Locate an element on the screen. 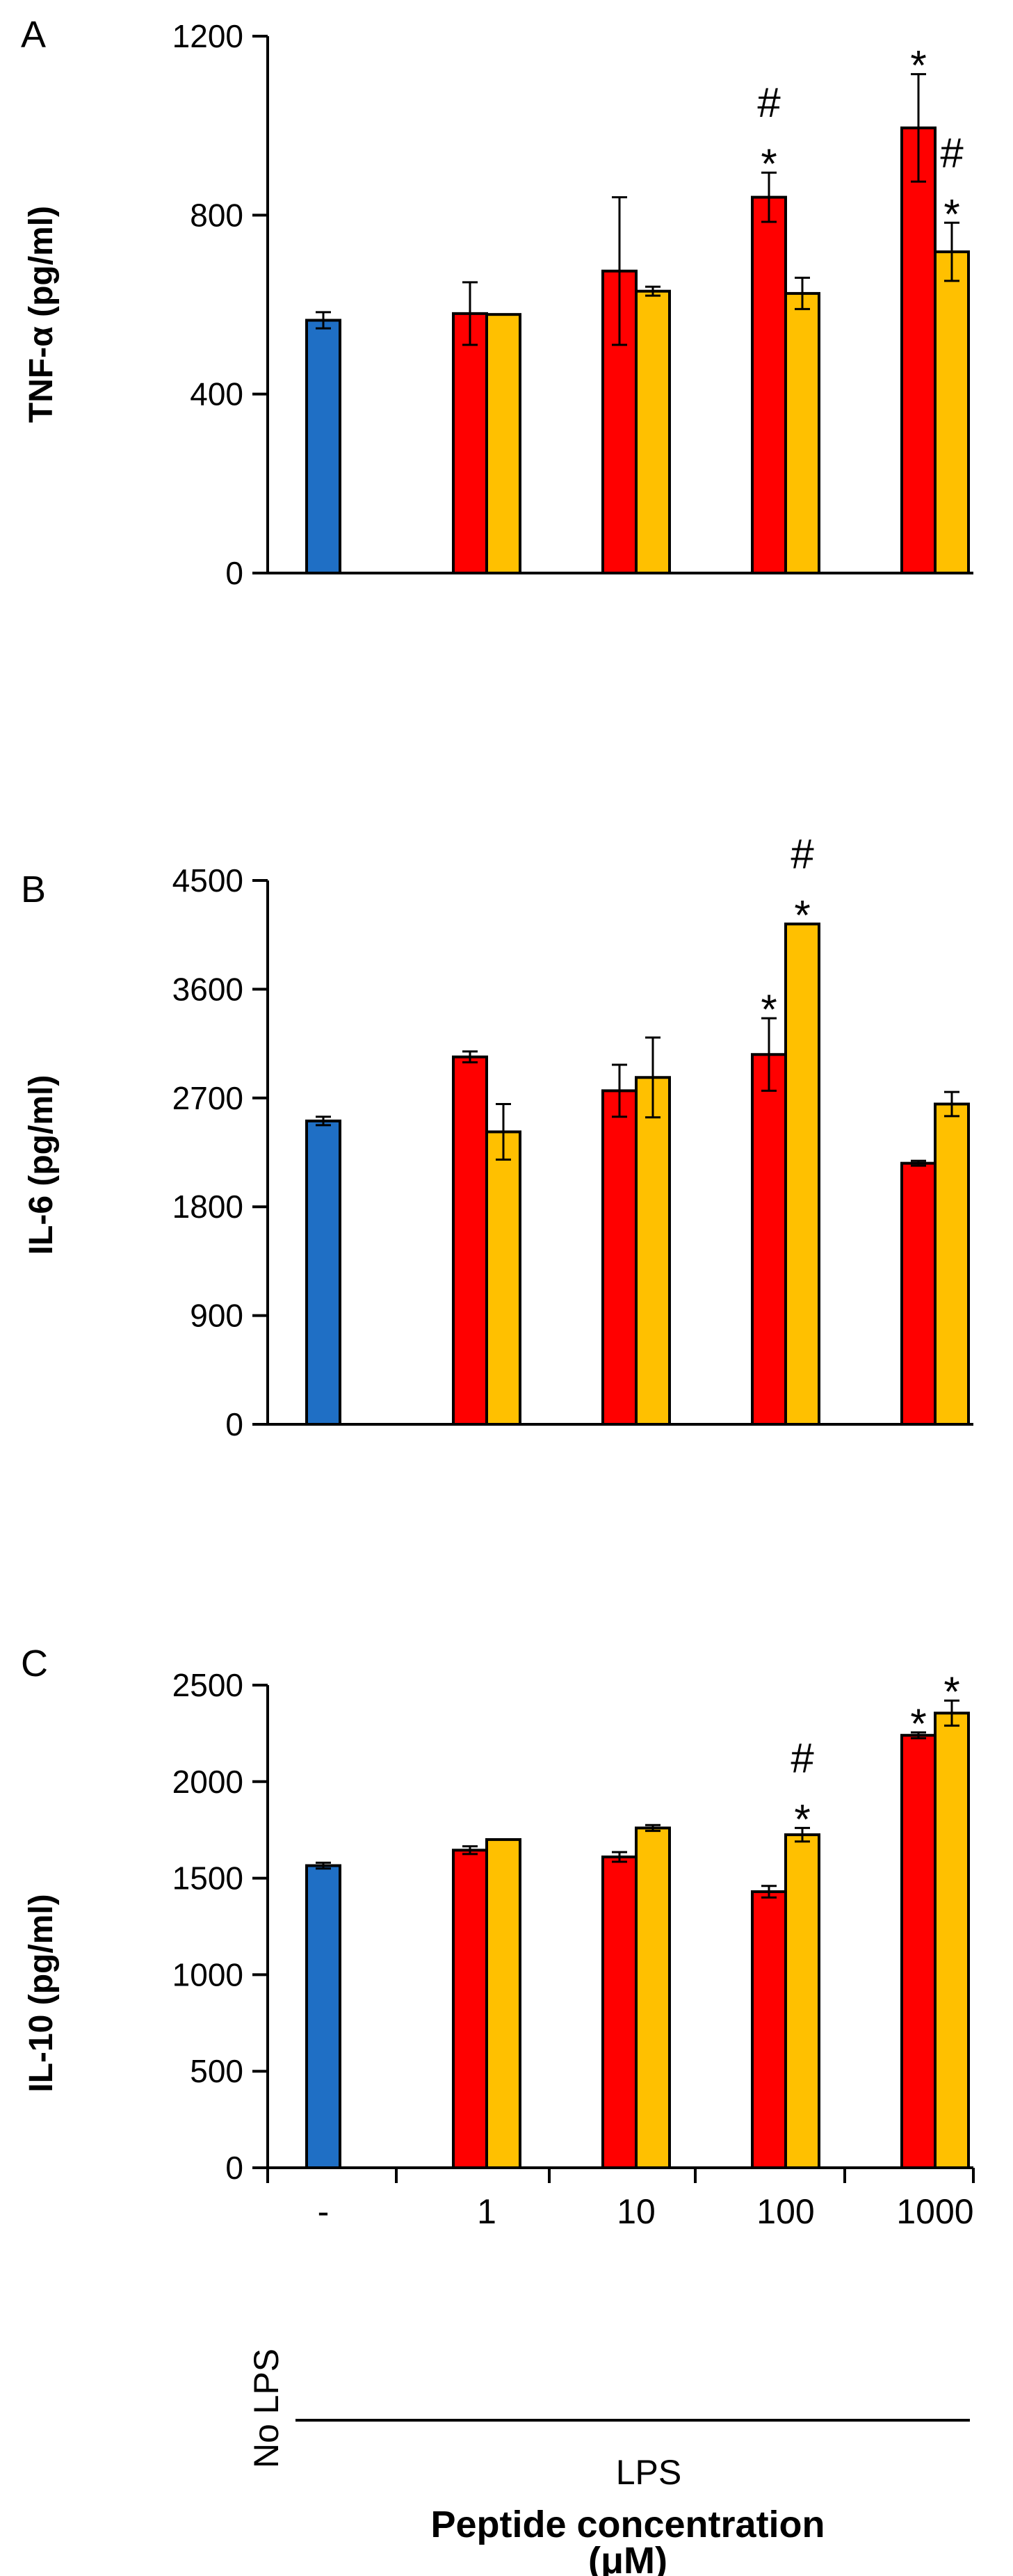 This screenshot has height=2576, width=1013. y-tick-label: 500 is located at coordinates (216, 2071).